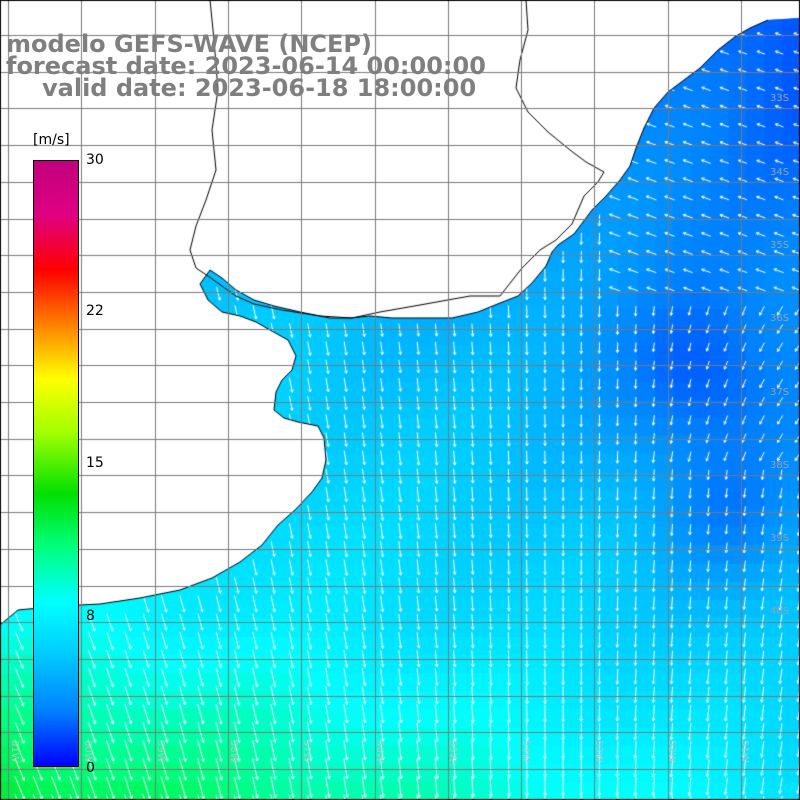 This screenshot has height=800, width=800. Describe the element at coordinates (233, 751) in the screenshot. I see `lon-label-58w: 58W` at that location.